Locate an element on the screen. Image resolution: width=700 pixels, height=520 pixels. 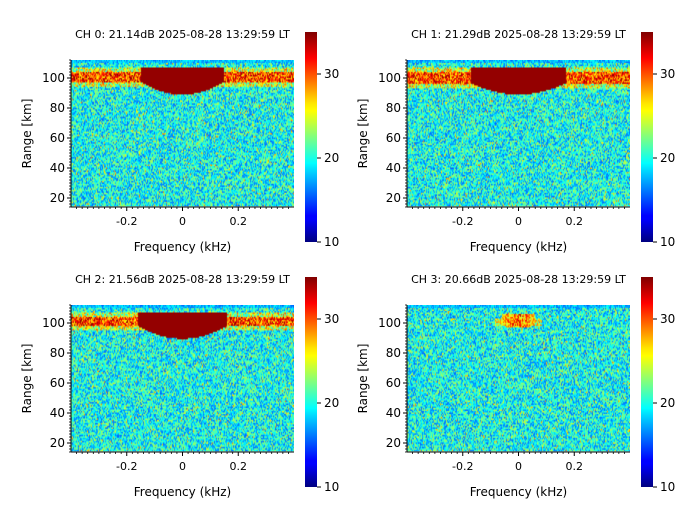
panel-title: CH 3: 20.66dB 2025-08-28 13:29:59 LT is located at coordinates (518, 279).